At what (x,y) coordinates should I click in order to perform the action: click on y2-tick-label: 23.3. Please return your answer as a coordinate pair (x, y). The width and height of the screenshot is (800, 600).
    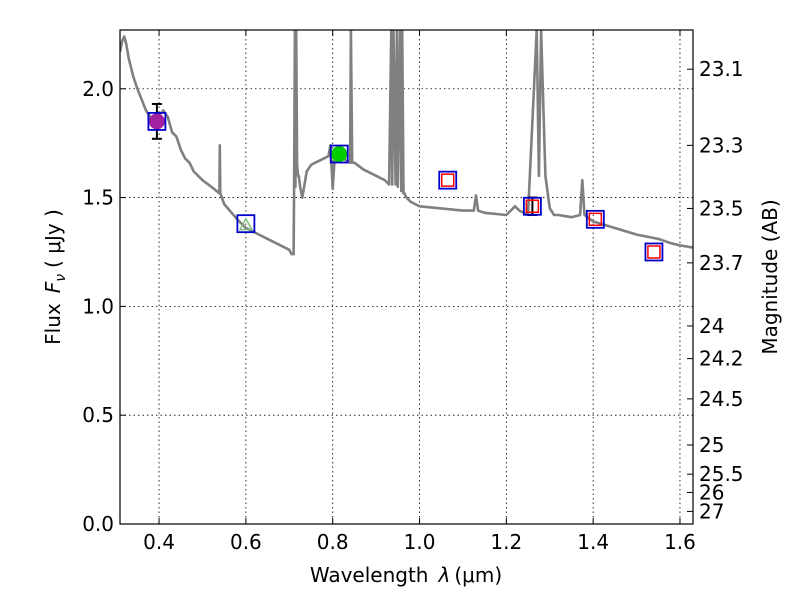
    Looking at the image, I should click on (721, 145).